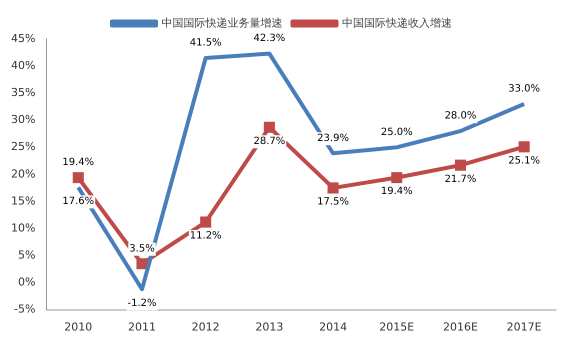 This screenshot has width=578, height=345. What do you see at coordinates (142, 327) in the screenshot?
I see `x-tick-label: 2011` at bounding box center [142, 327].